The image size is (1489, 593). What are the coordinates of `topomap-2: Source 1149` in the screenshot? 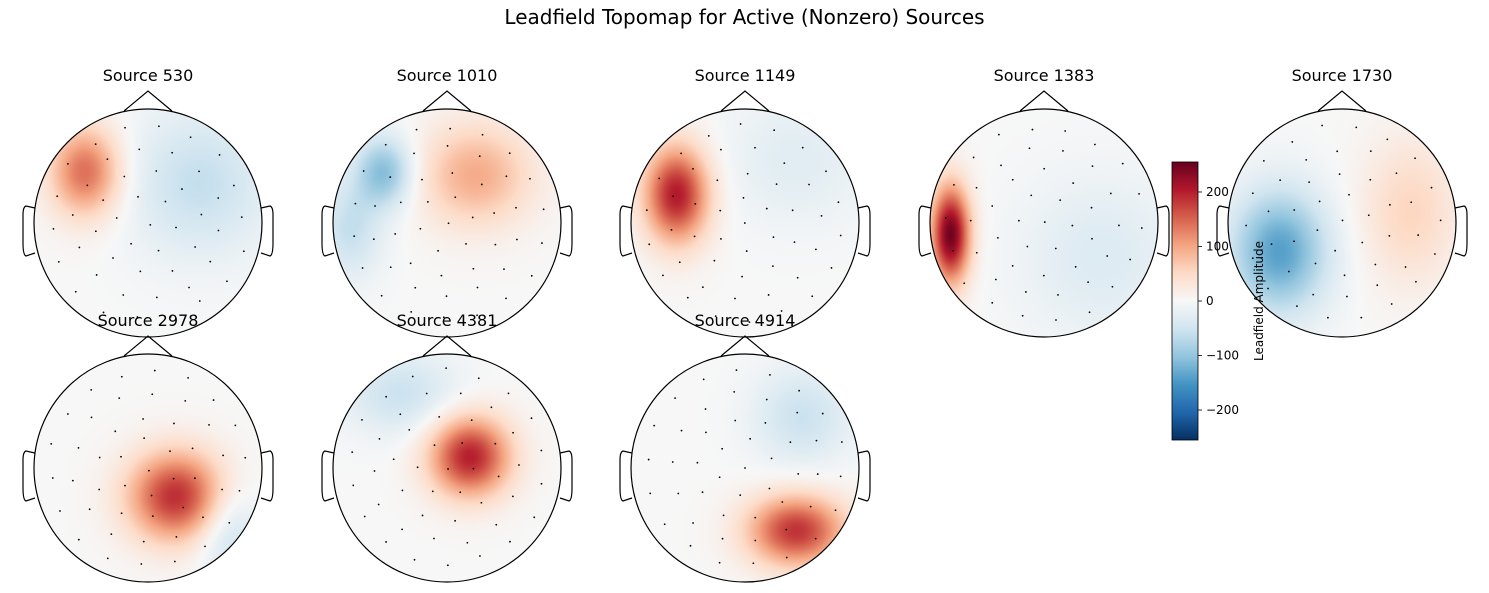 It's located at (745, 202).